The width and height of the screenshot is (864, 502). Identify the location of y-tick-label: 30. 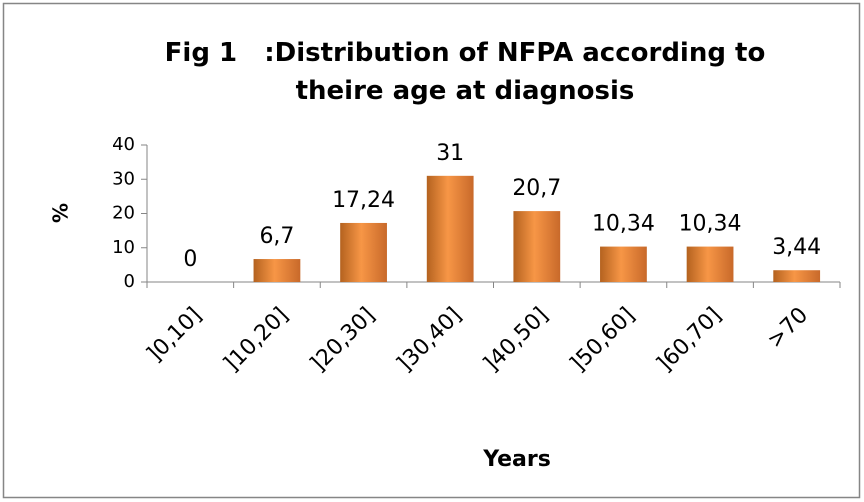
(123, 178).